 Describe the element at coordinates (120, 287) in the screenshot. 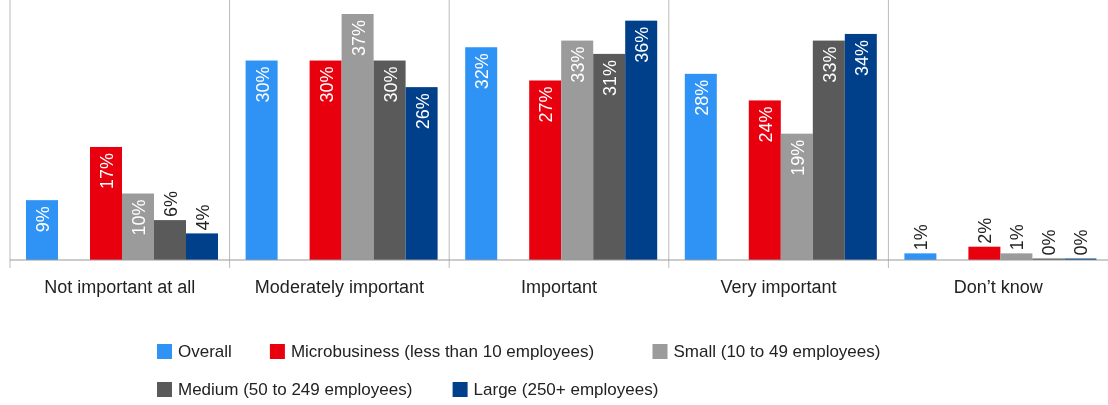

I see `x-tick-label: Not important at all` at that location.